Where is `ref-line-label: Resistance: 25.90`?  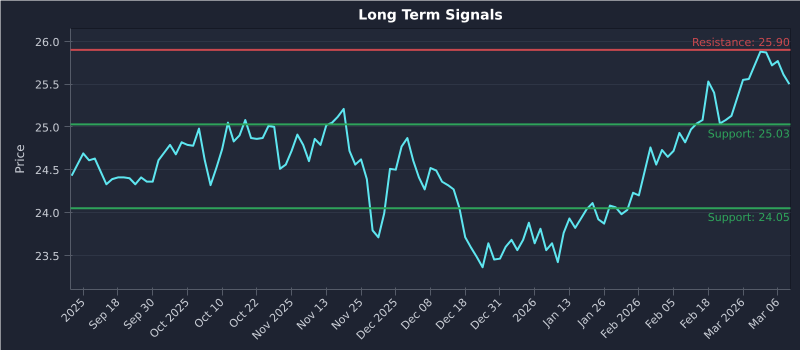 ref-line-label: Resistance: 25.90 is located at coordinates (741, 42).